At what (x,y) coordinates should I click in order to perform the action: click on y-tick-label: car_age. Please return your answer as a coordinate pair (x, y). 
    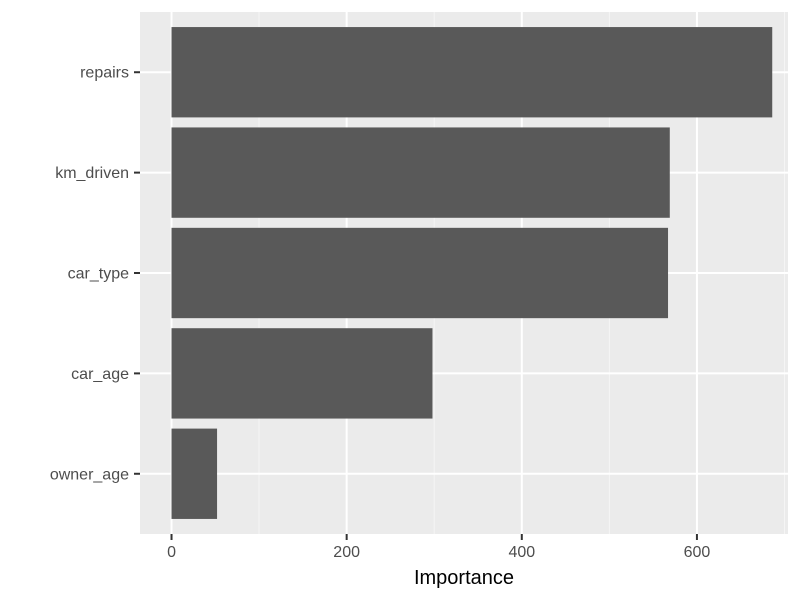
    Looking at the image, I should click on (100, 374).